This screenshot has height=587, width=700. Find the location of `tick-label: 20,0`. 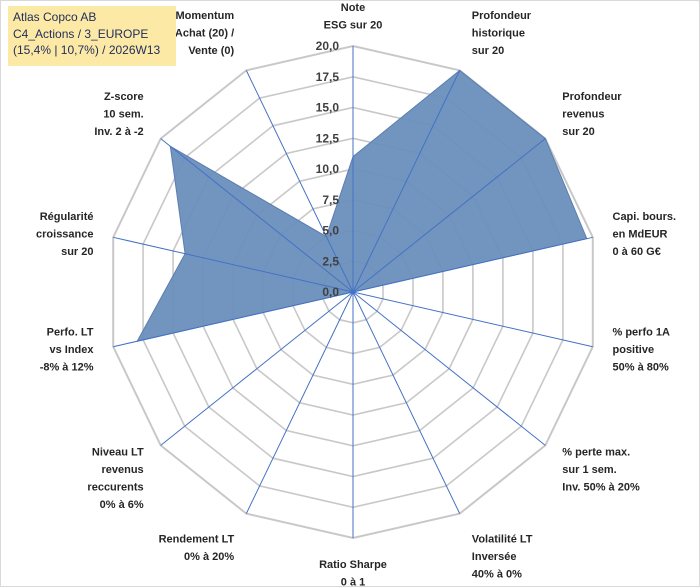

tick-label: 20,0 is located at coordinates (328, 46).